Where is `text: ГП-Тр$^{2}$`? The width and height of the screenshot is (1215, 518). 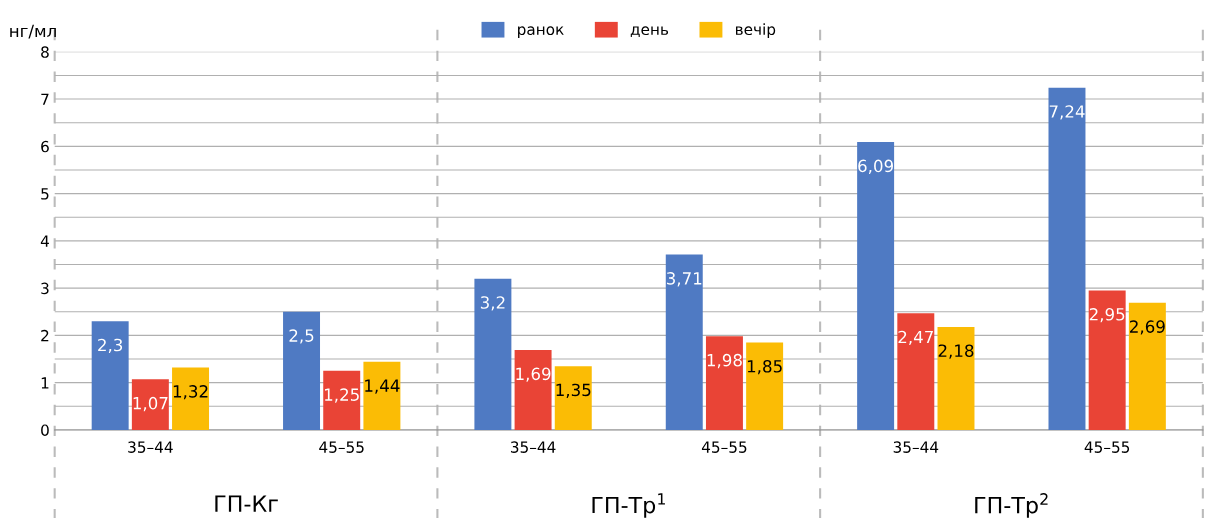 text: ГП-Тр$^{2}$ is located at coordinates (1011, 505).